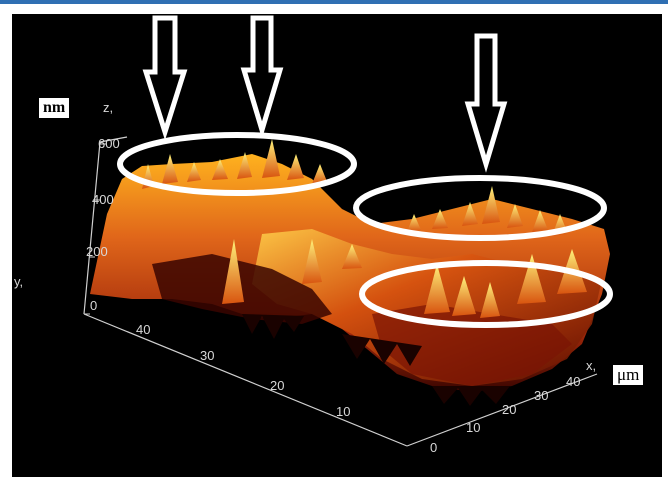  What do you see at coordinates (433, 447) in the screenshot?
I see `x-tick-label: 0` at bounding box center [433, 447].